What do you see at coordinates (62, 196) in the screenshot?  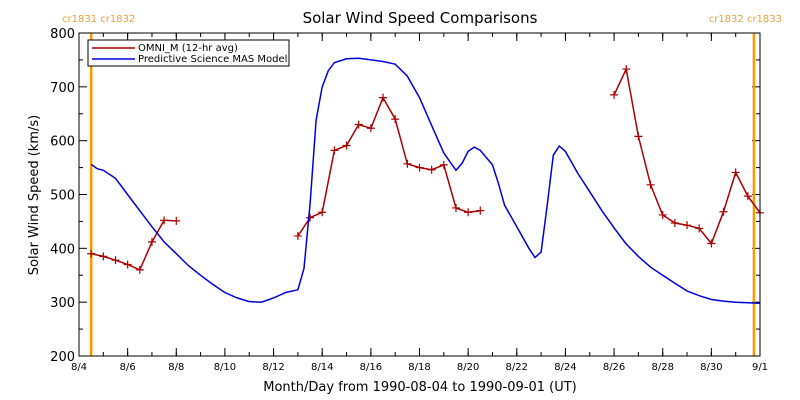 I see `y-tick-label: 500` at bounding box center [62, 196].